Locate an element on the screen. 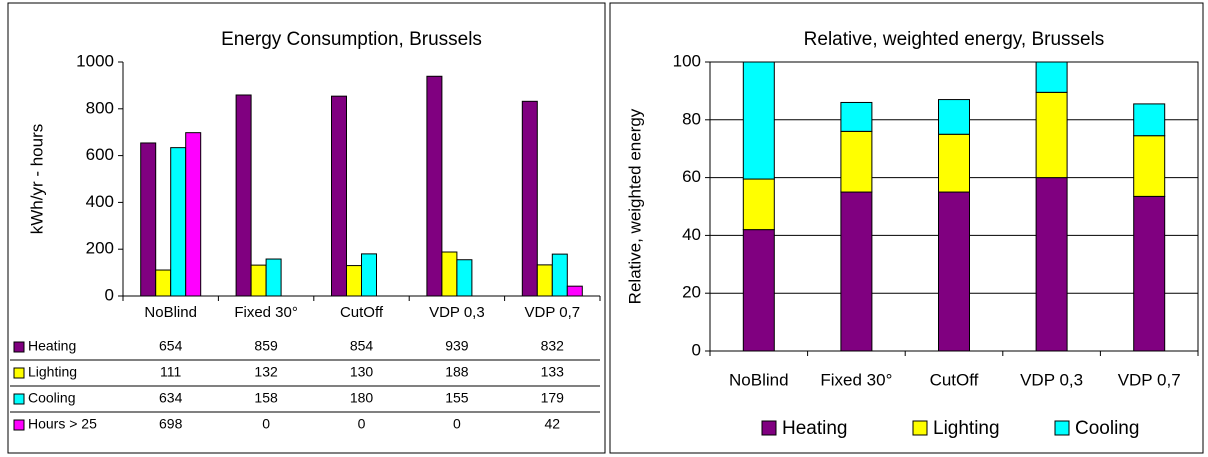  table-cell: 854 is located at coordinates (362, 346).